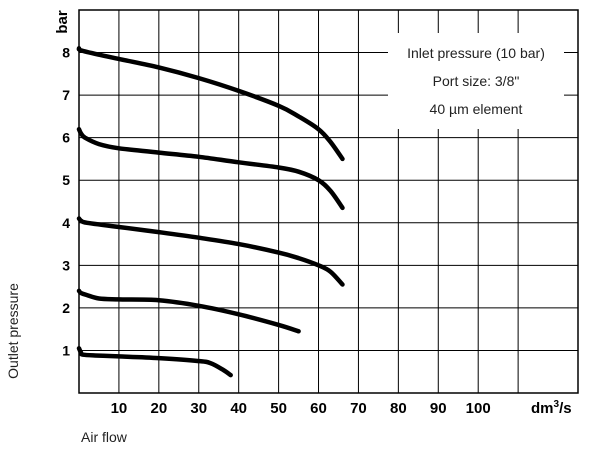 This screenshot has height=449, width=592. I want to click on annotation-line: Port size: 3/8", so click(476, 81).